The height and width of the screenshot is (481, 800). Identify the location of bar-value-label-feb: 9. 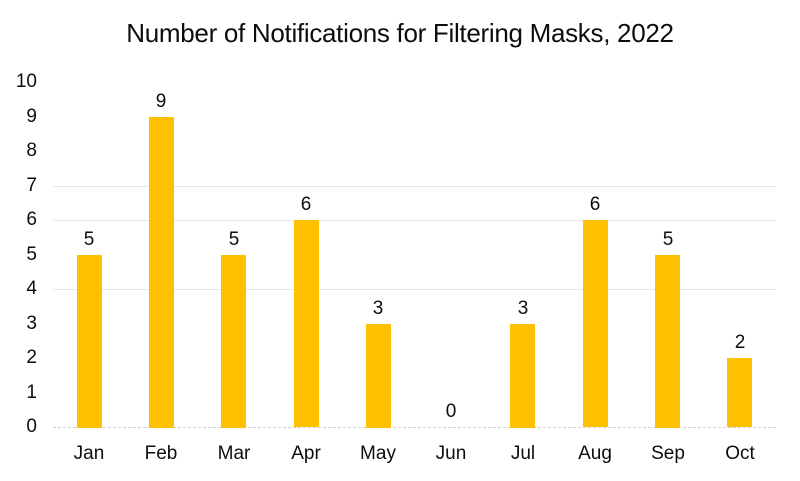
(161, 101).